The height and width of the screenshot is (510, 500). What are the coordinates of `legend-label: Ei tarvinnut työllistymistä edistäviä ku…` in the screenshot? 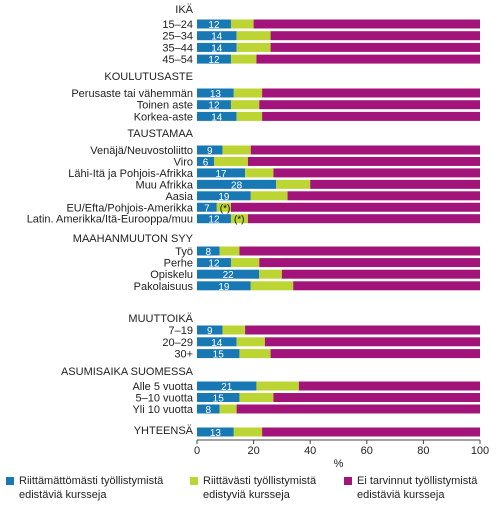 It's located at (417, 488).